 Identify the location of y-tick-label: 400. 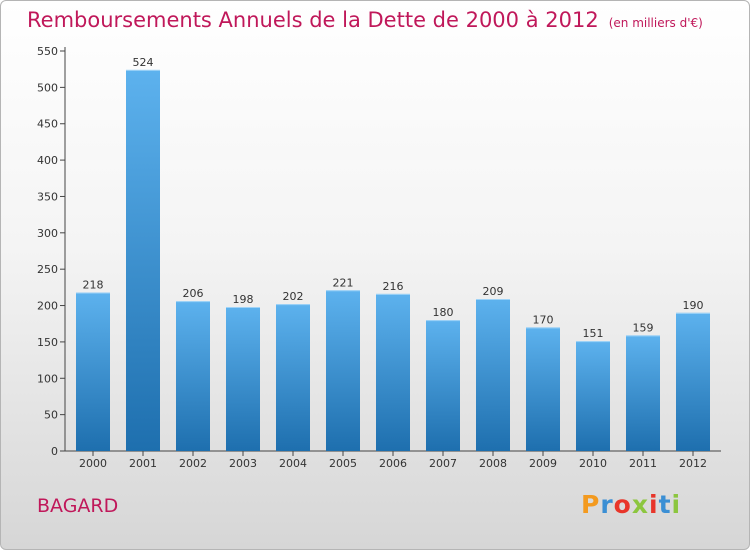
(47, 160).